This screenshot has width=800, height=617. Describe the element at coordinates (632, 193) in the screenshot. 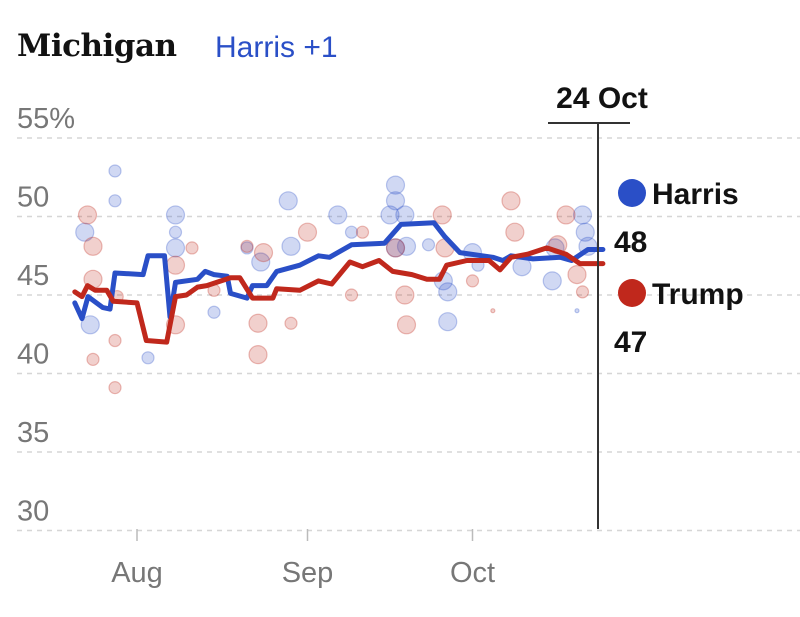

I see `legend-dot-harris` at that location.